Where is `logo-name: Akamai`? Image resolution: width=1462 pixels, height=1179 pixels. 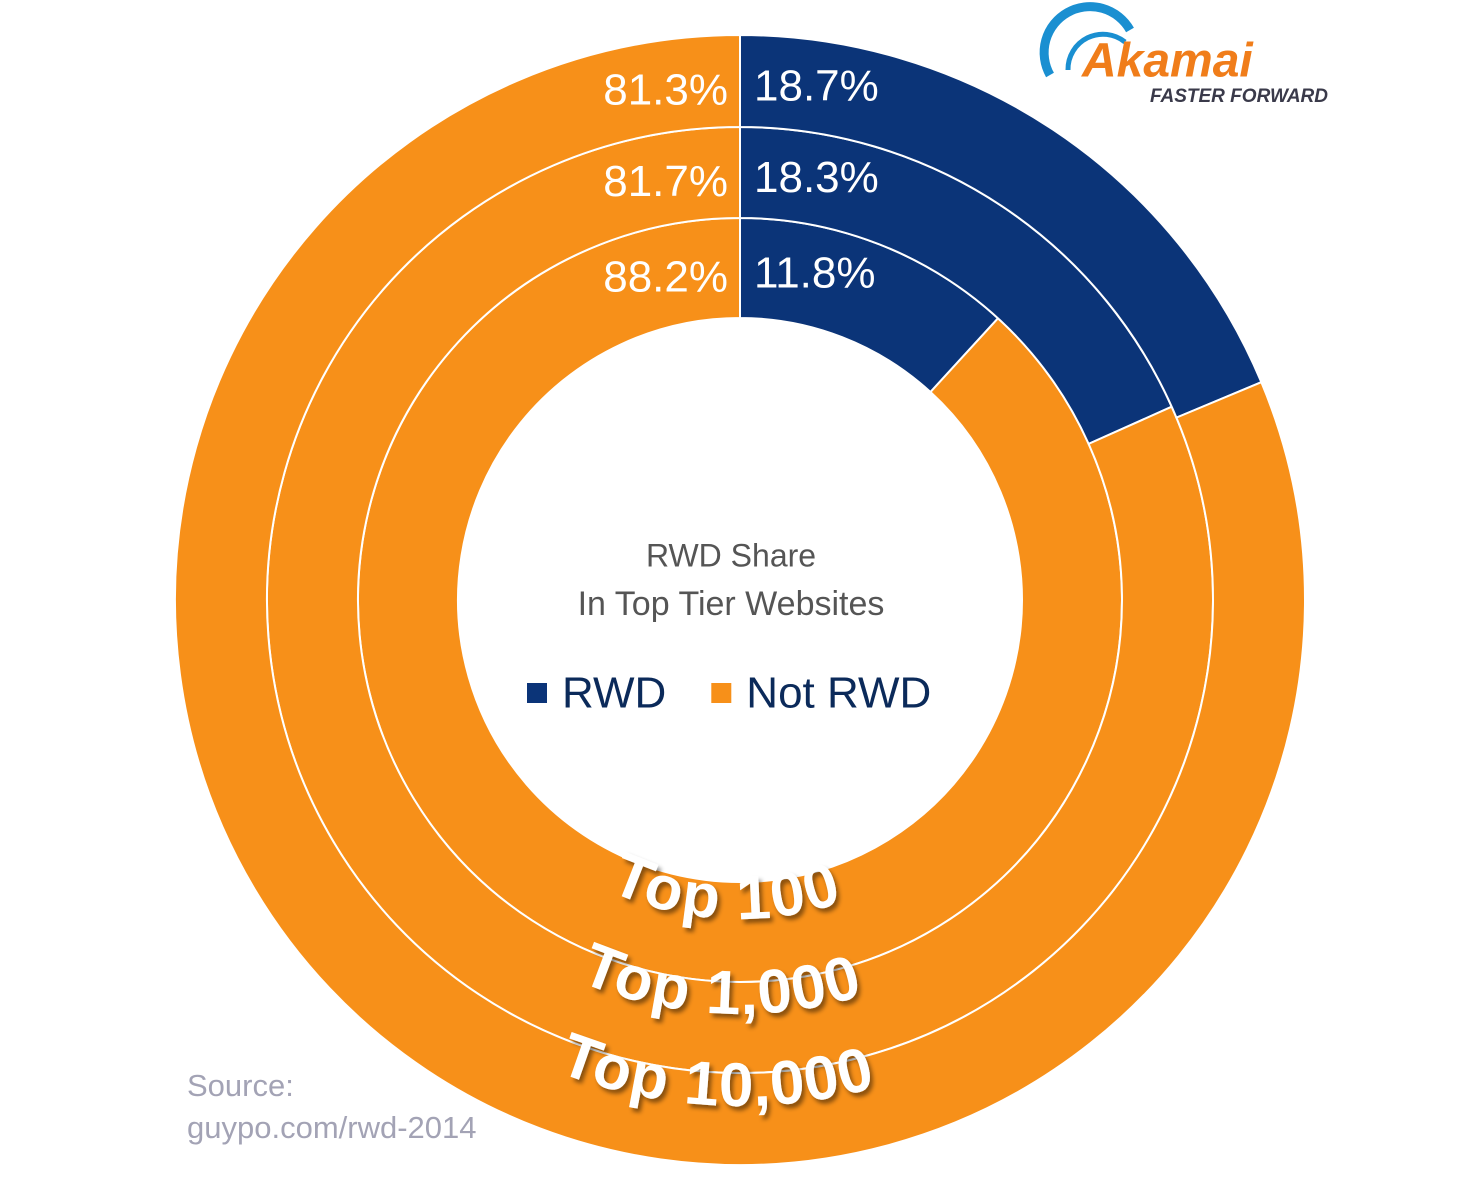 logo-name: Akamai is located at coordinates (1167, 61).